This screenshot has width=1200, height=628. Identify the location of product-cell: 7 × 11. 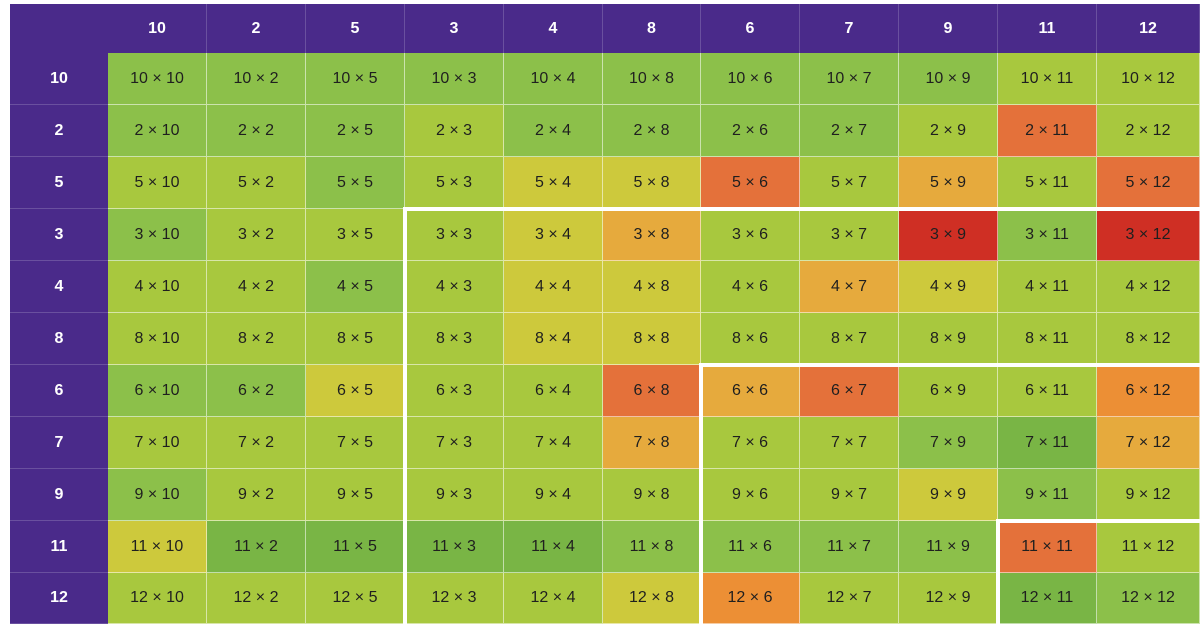
(1047, 443).